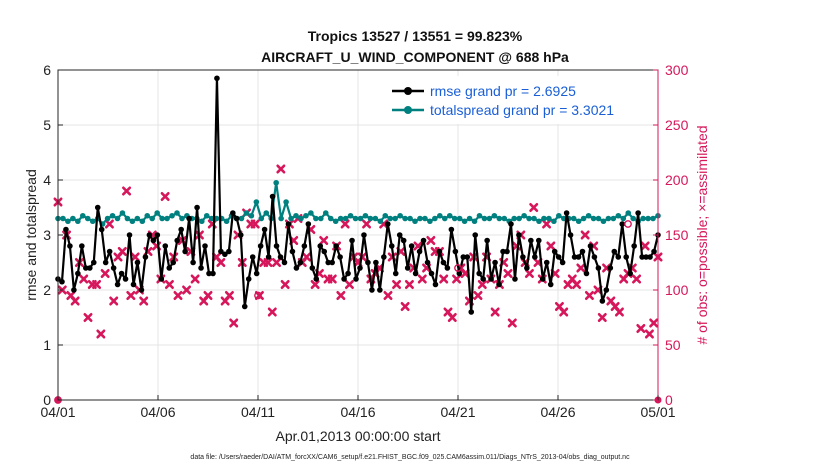 The width and height of the screenshot is (830, 470). I want to click on y-right-tick-label-0: 0, so click(669, 400).